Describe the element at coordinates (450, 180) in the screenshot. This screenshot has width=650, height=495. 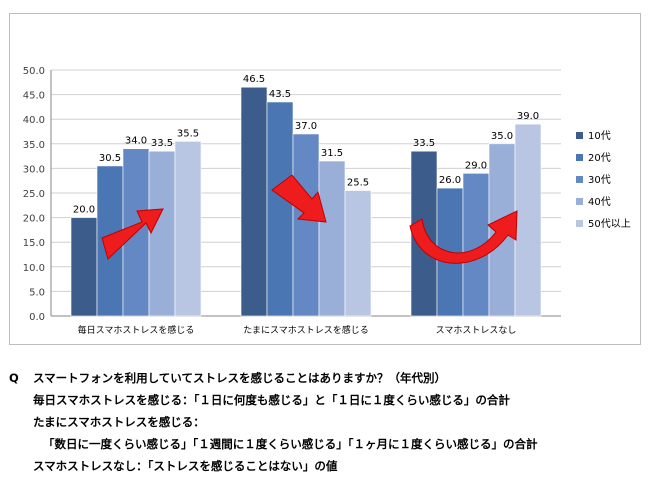
I see `data-label: 26.0` at that location.